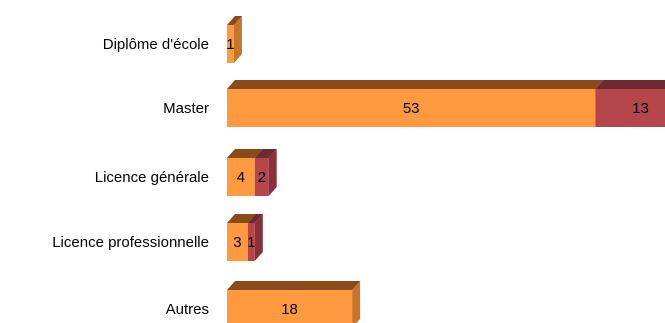 Image resolution: width=665 pixels, height=323 pixels. What do you see at coordinates (186, 108) in the screenshot?
I see `category-label: Master` at bounding box center [186, 108].